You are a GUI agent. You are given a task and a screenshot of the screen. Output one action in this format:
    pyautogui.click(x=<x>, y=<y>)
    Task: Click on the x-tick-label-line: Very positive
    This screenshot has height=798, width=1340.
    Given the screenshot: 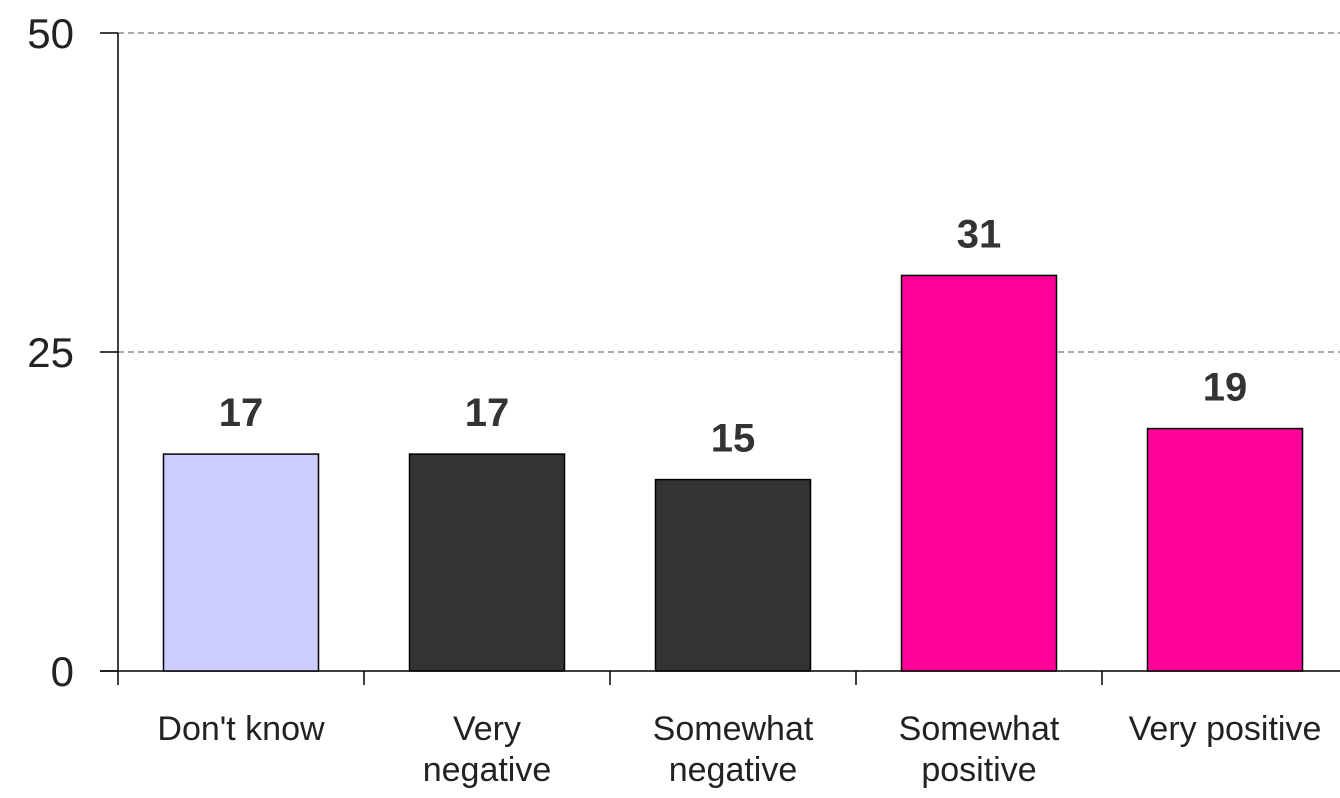 What is the action you would take?
    pyautogui.click(x=1225, y=729)
    